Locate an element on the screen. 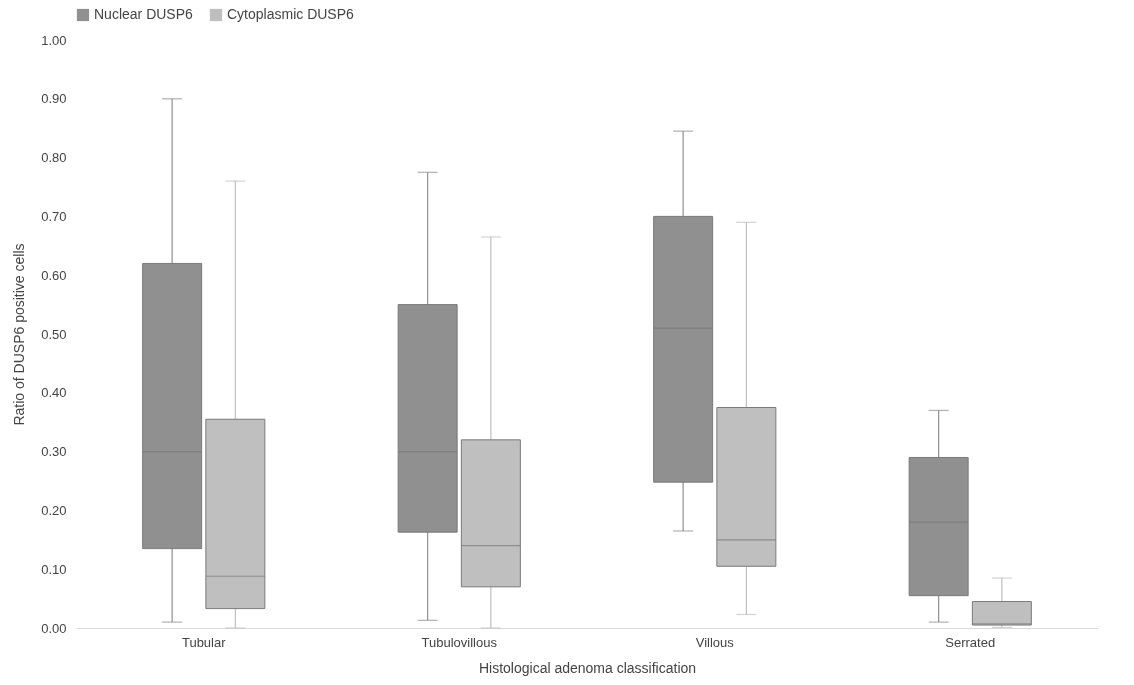 The width and height of the screenshot is (1134, 685). y-tick-label: 0.80 is located at coordinates (54, 158).